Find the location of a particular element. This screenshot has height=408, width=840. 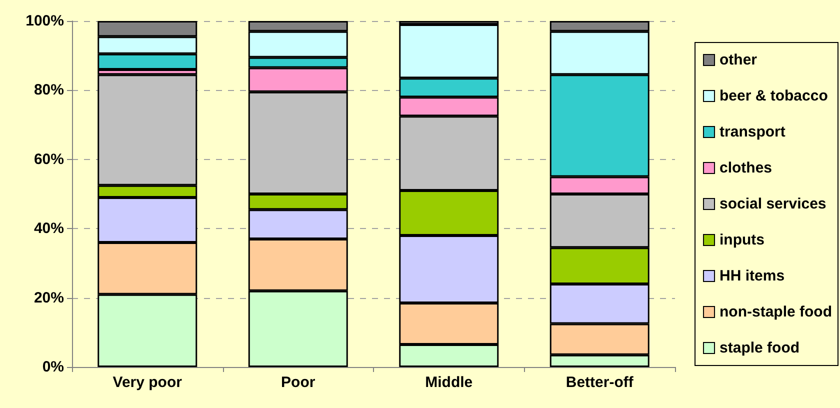

y-tick-label: 60% is located at coordinates (49, 159).